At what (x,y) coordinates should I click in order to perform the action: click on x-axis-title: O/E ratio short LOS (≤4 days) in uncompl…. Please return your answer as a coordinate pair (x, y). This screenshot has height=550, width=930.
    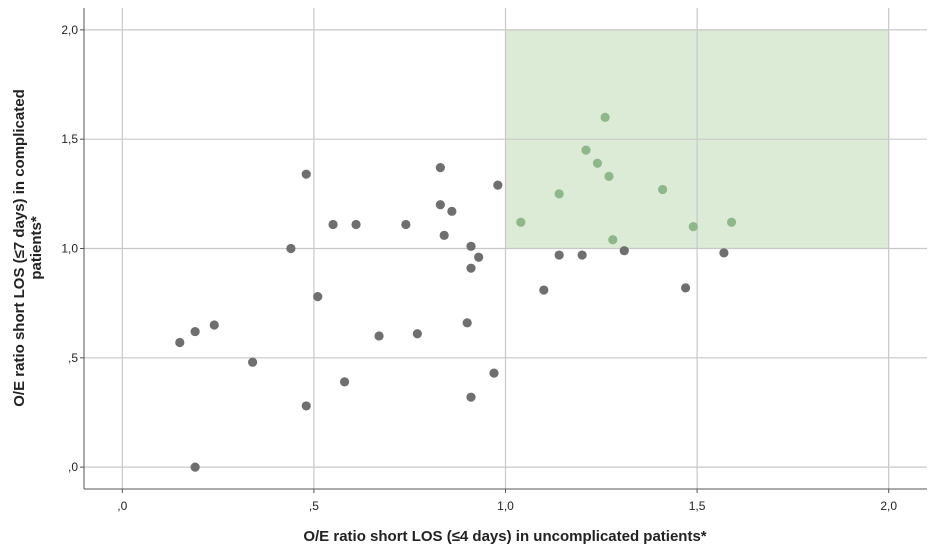
    Looking at the image, I should click on (504, 536).